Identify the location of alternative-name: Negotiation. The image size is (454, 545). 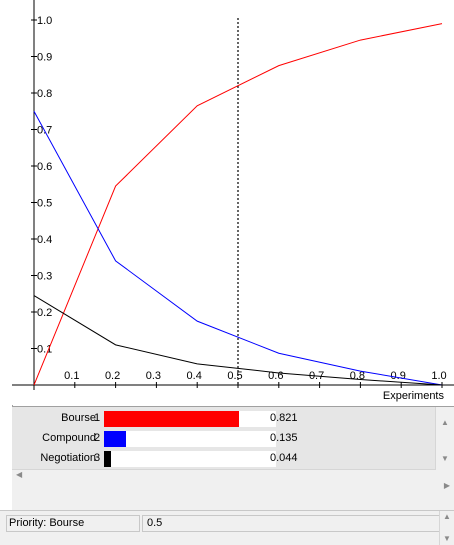
(68, 458).